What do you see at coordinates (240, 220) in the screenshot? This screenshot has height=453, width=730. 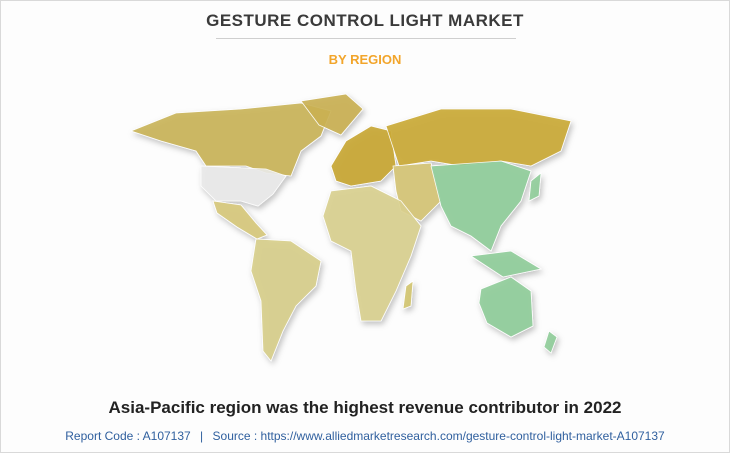 I see `central-america` at bounding box center [240, 220].